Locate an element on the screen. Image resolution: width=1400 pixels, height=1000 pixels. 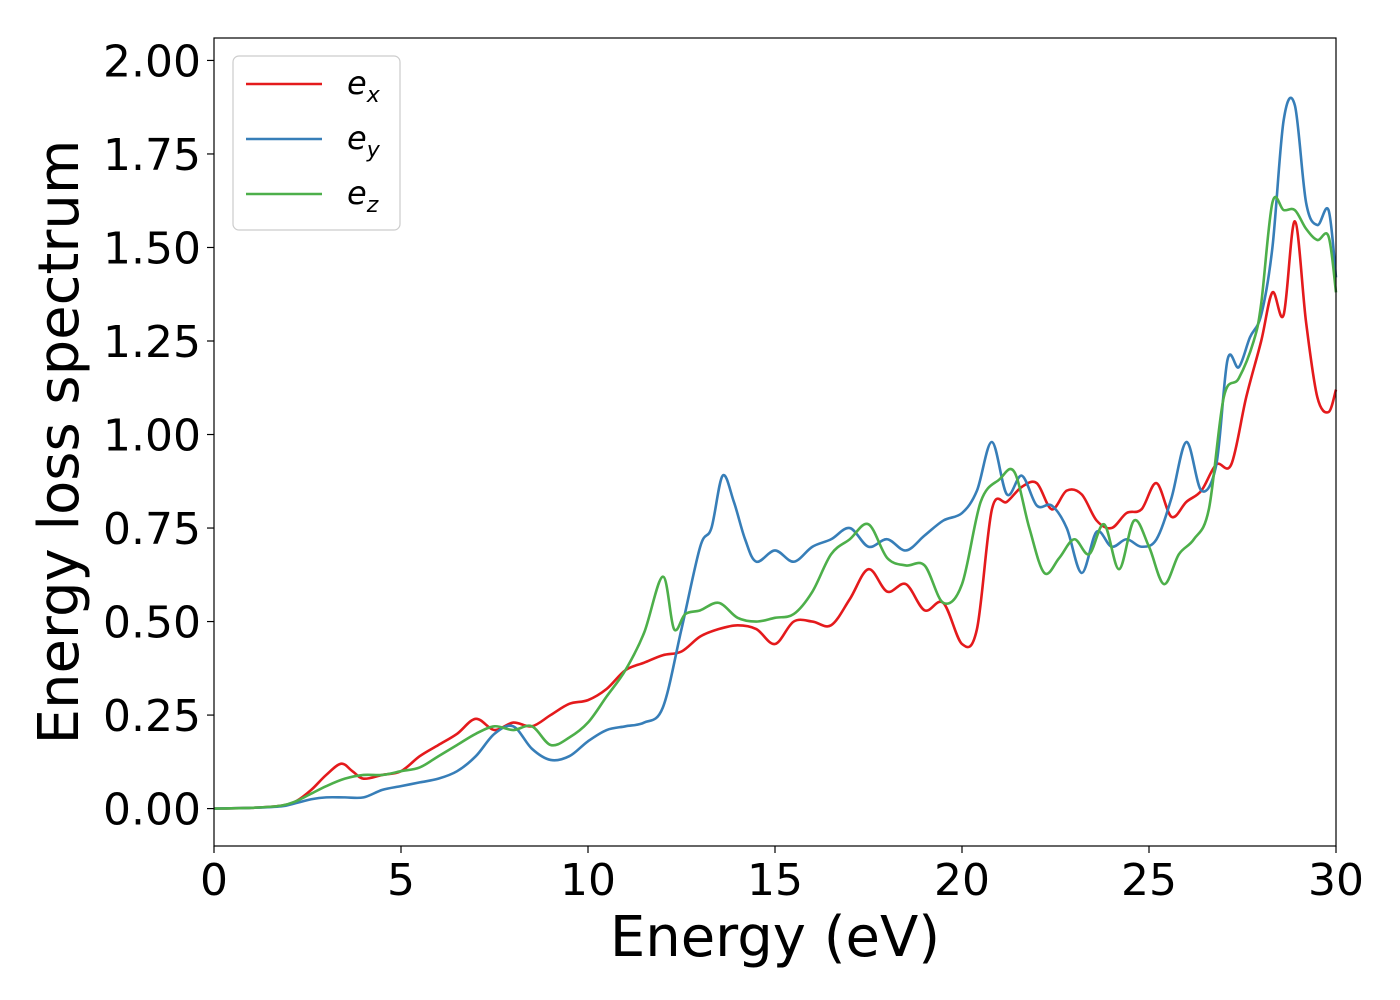
legend-label-z: ez is located at coordinates (363, 196).